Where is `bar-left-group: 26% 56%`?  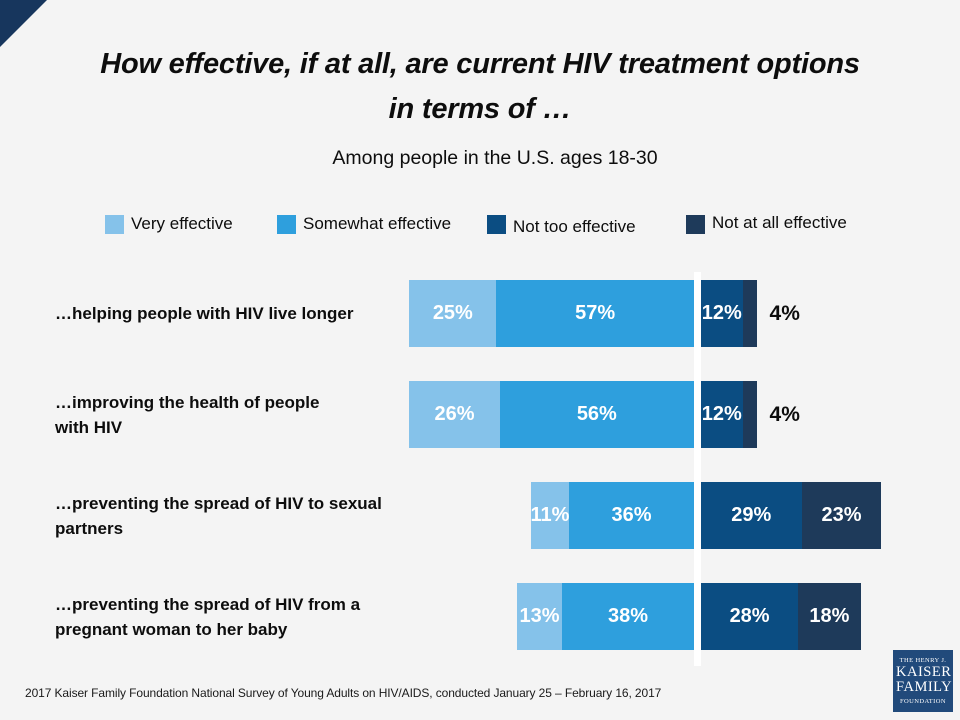 bar-left-group: 26% 56% is located at coordinates (551, 414).